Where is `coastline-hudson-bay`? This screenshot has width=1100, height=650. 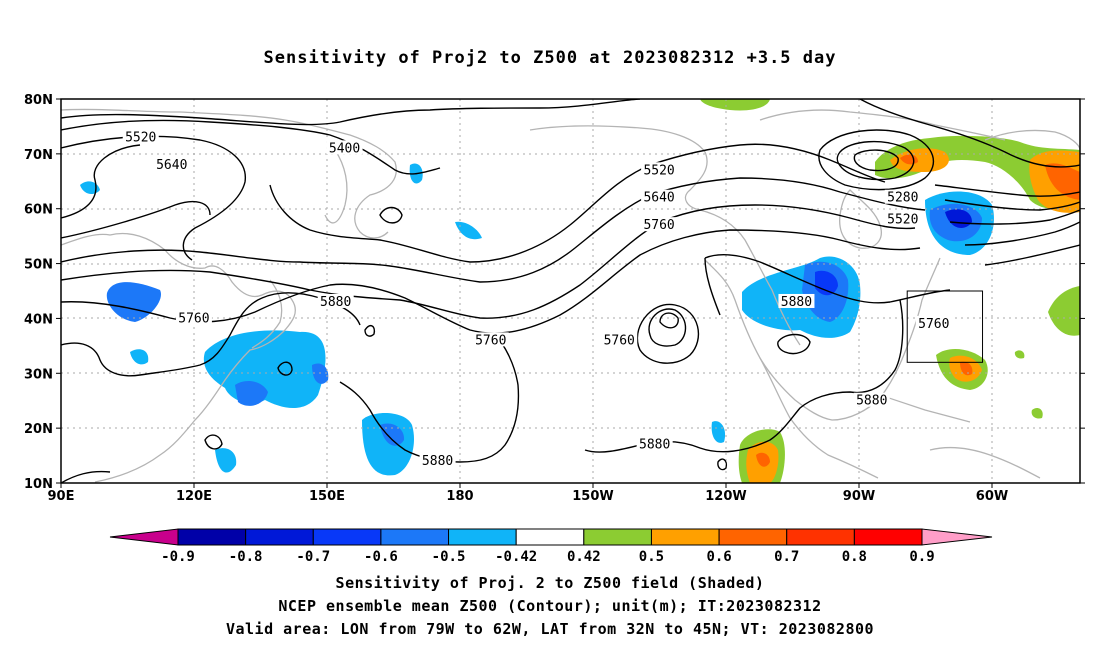 coastline-hudson-bay is located at coordinates (860, 219).